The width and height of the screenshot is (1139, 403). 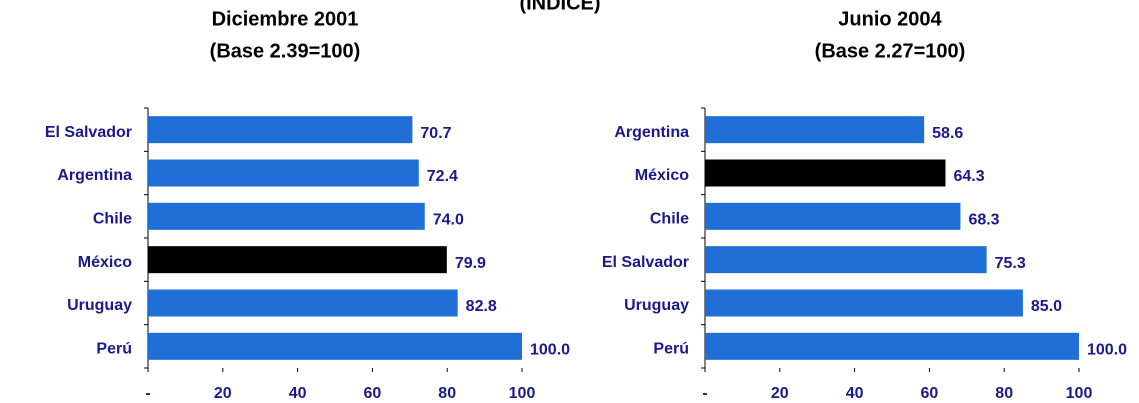 What do you see at coordinates (285, 51) in the screenshot?
I see `chart-subtitle: (Base 2.39=100)` at bounding box center [285, 51].